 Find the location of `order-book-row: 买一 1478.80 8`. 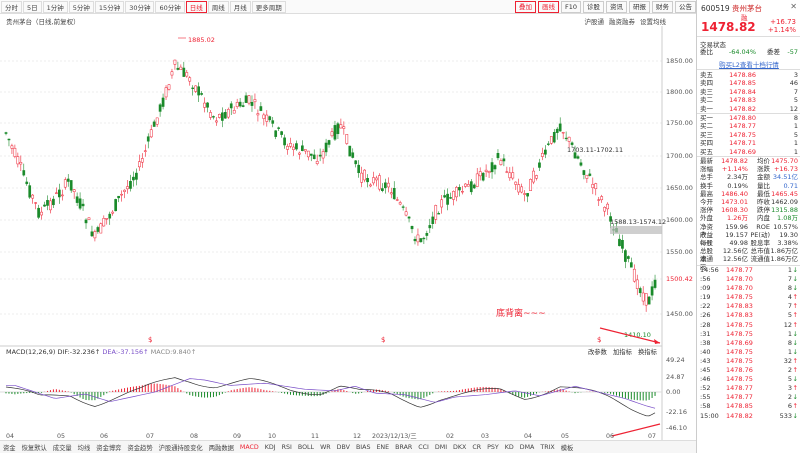

order-book-row: 买一 1478.80 8 is located at coordinates (749, 118).